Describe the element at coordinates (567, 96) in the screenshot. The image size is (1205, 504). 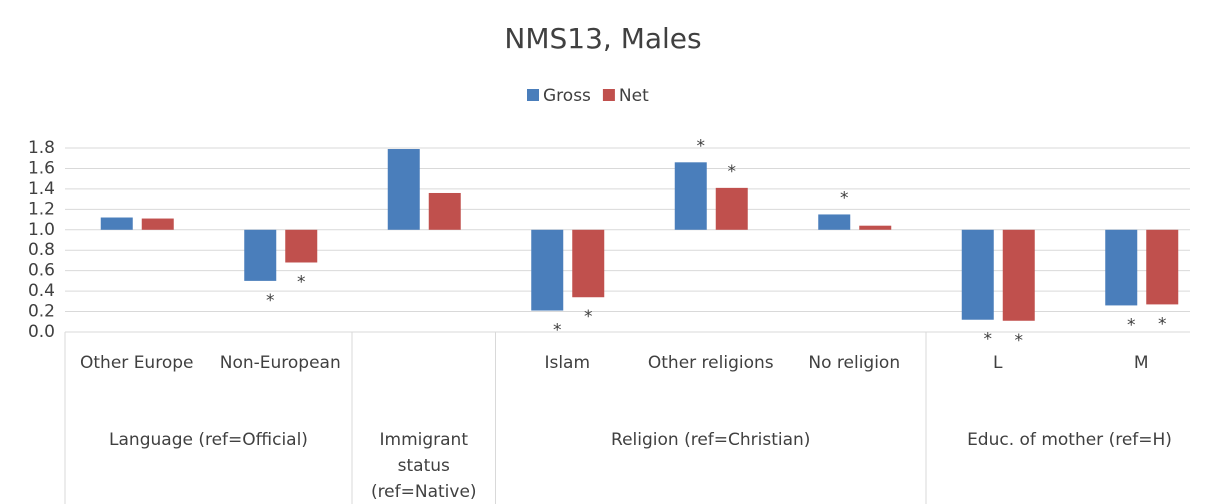
I see `legend-label: Gross` at that location.